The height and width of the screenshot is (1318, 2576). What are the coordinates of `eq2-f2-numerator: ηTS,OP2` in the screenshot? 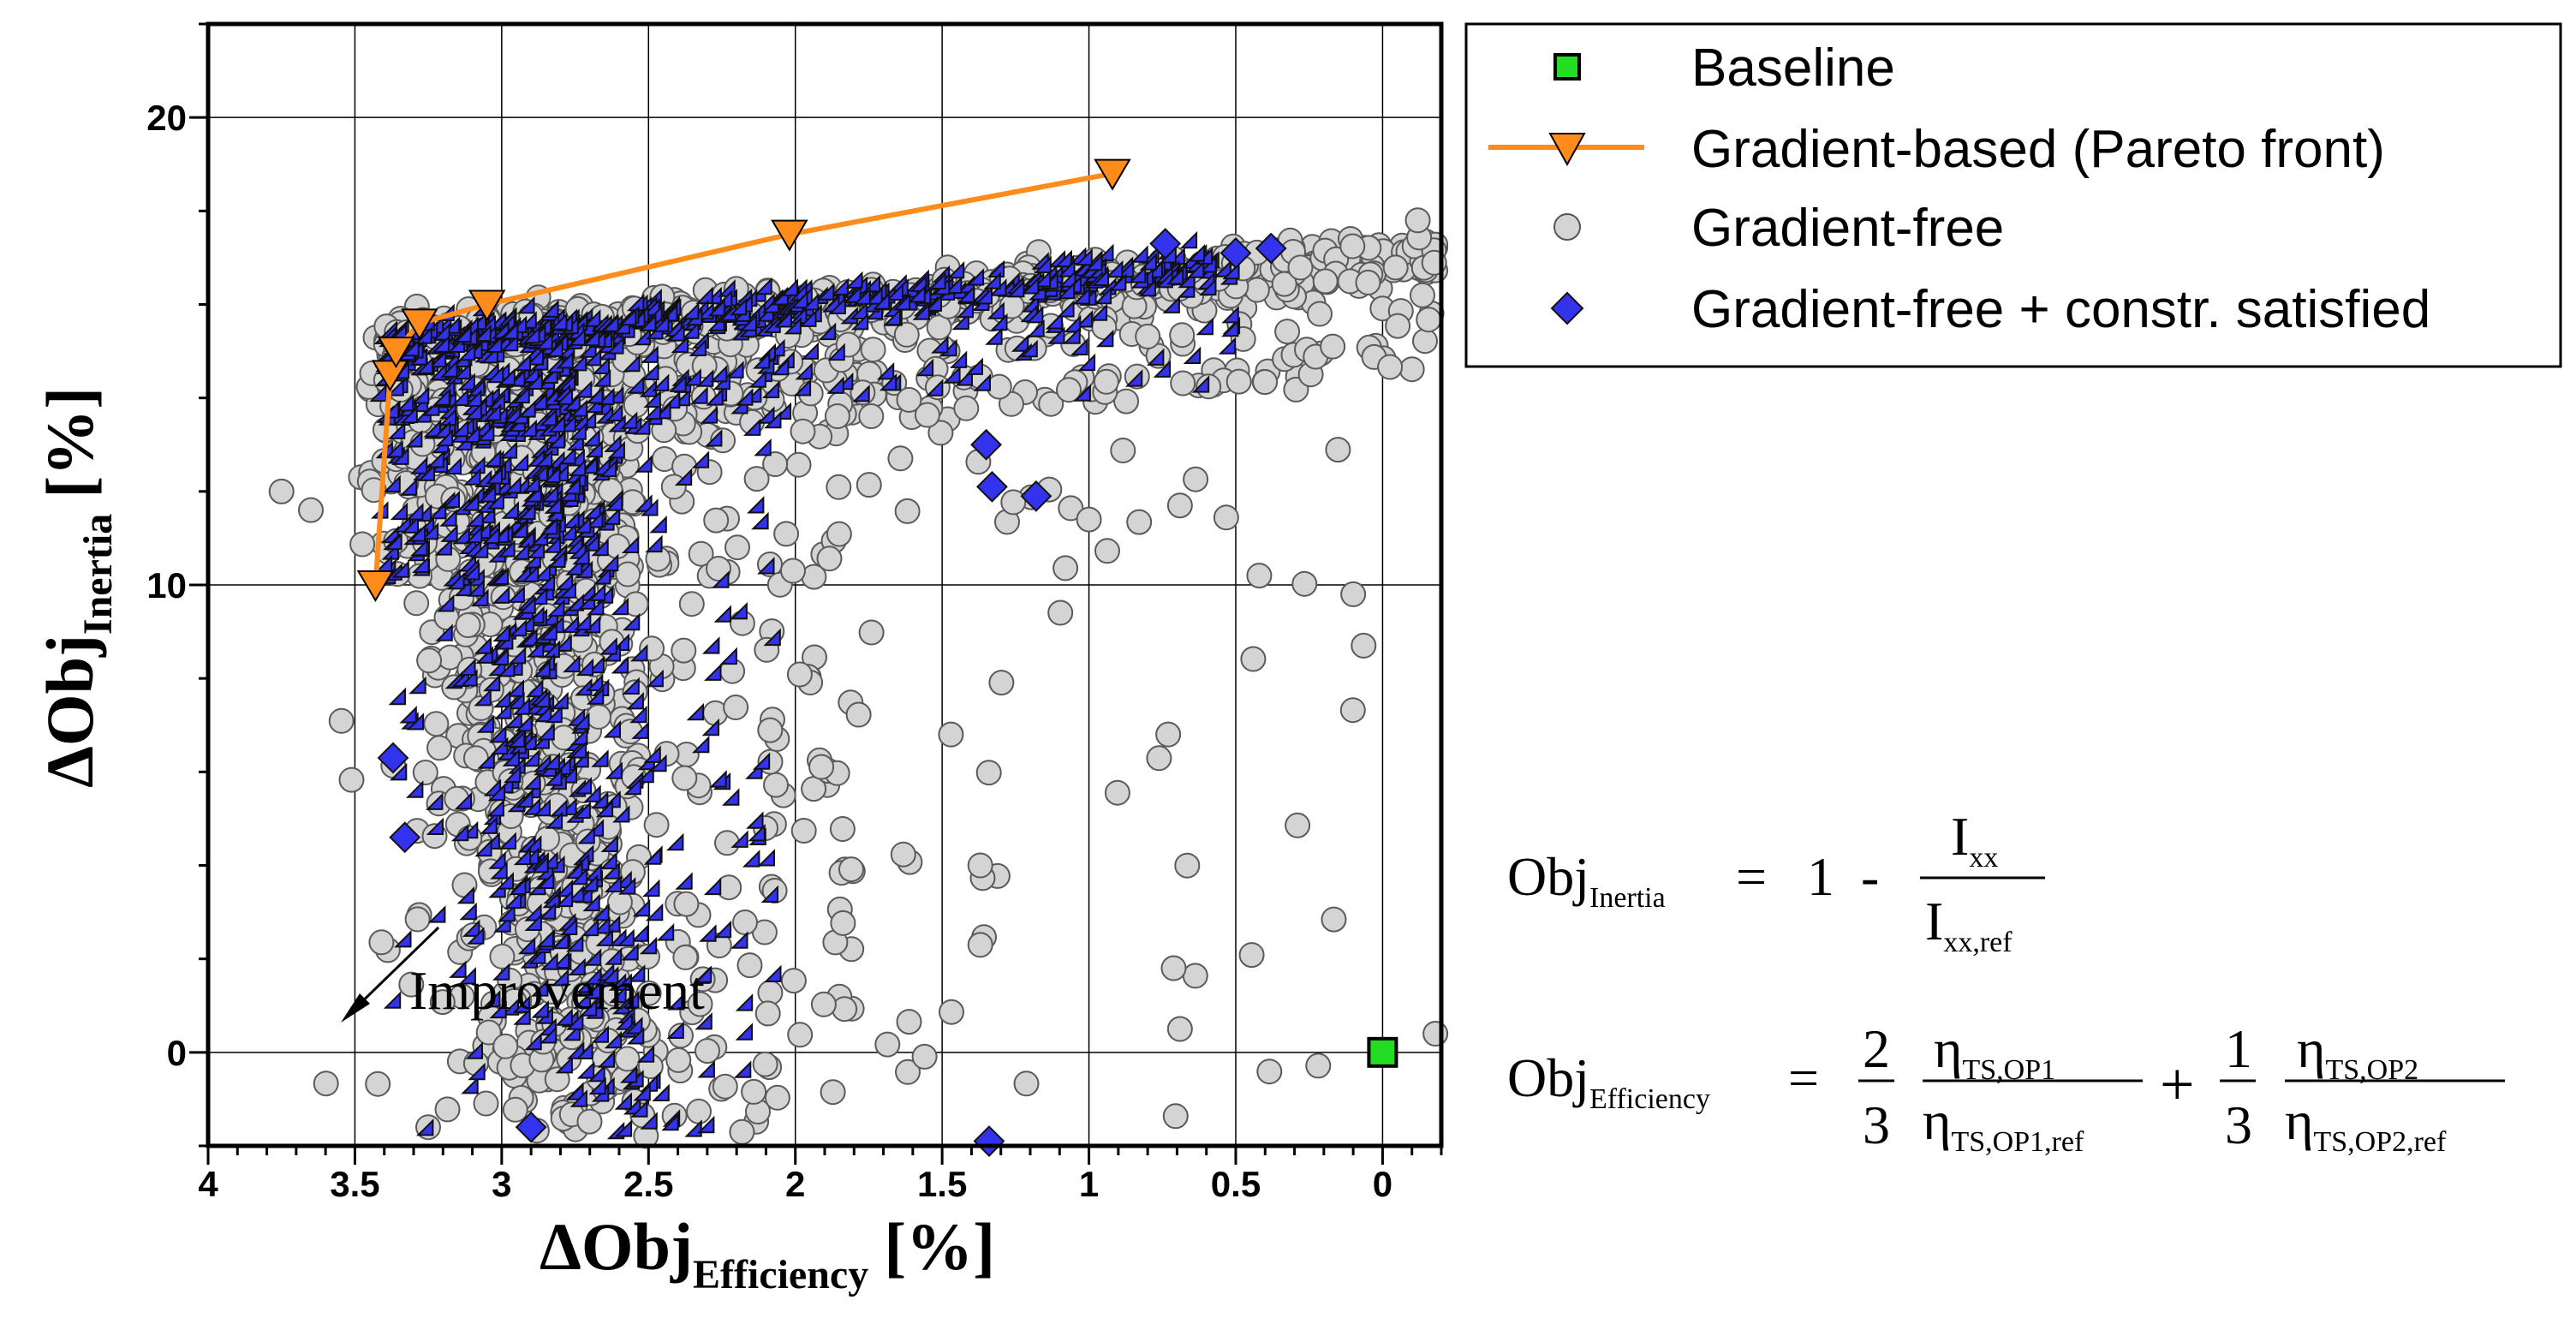 It's located at (2357, 1052).